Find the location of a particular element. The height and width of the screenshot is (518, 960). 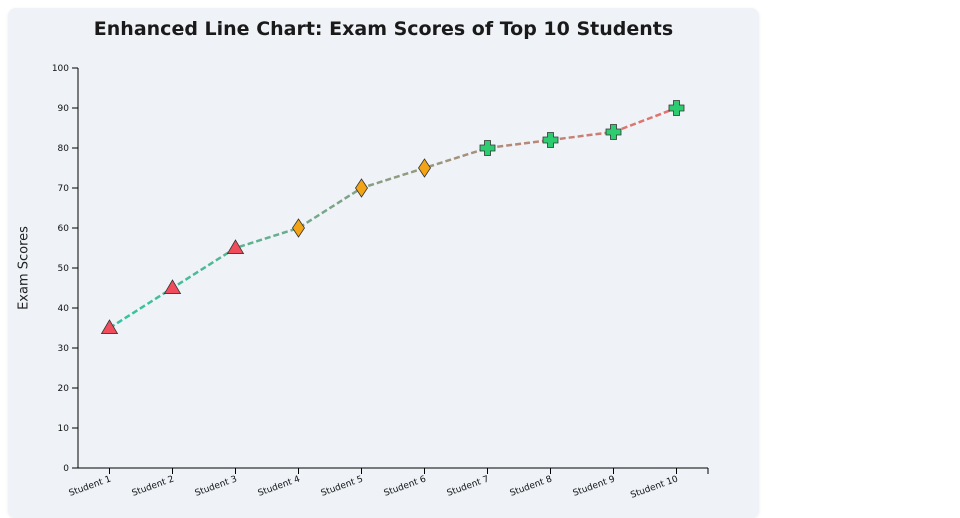

x-tick-label: Student 5 is located at coordinates (342, 486).